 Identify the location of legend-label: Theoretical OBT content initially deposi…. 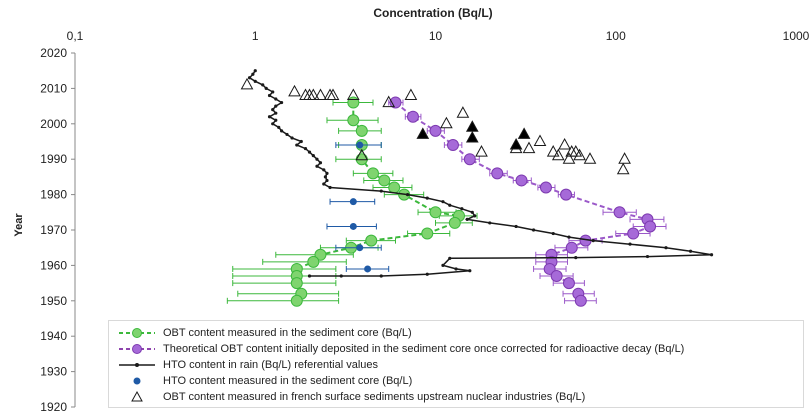
(424, 349).